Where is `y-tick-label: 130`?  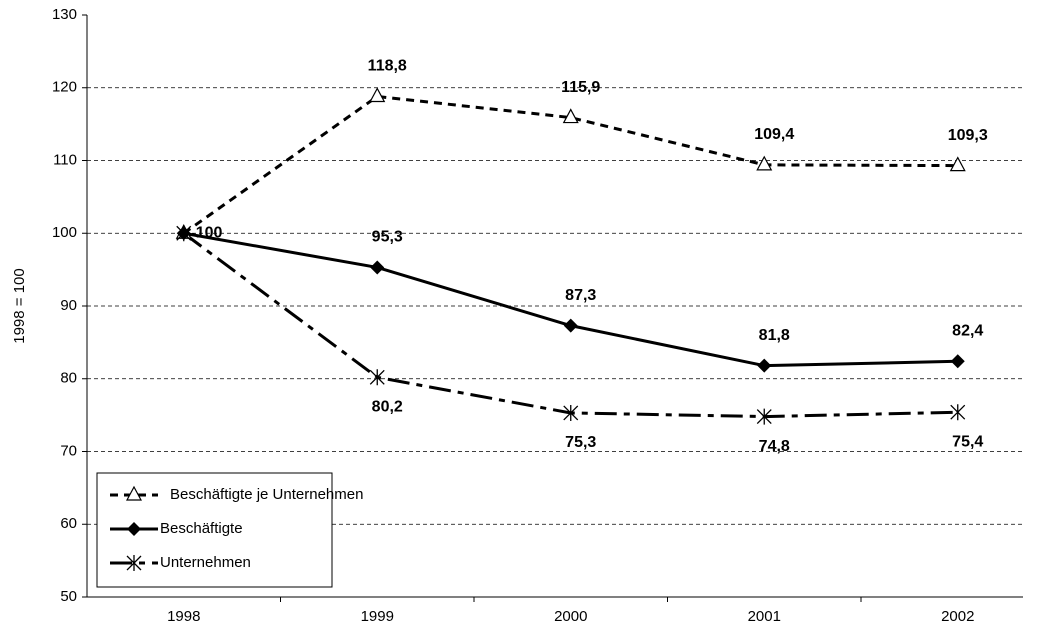 y-tick-label: 130 is located at coordinates (64, 14).